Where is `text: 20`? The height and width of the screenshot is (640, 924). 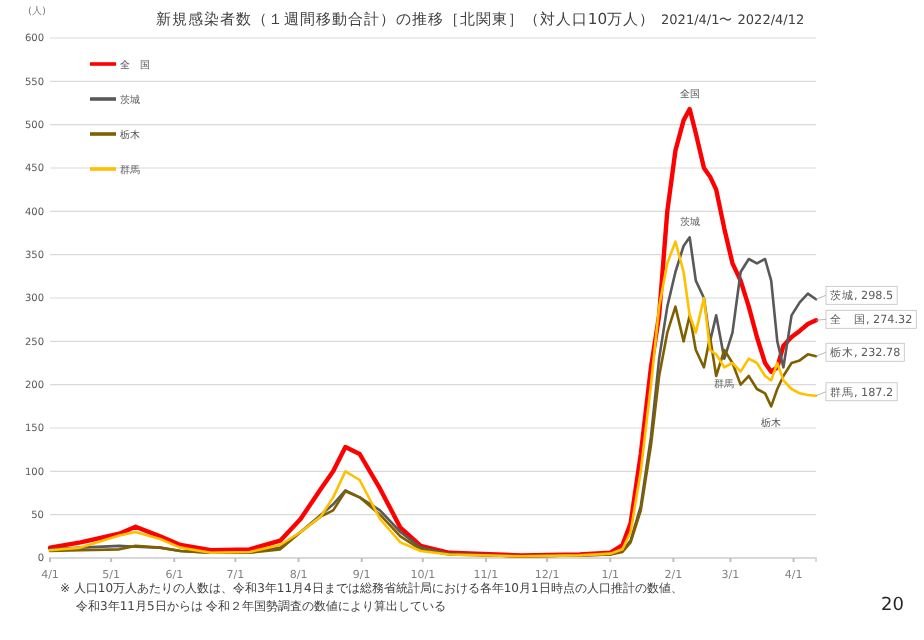
text: 20 is located at coordinates (893, 606).